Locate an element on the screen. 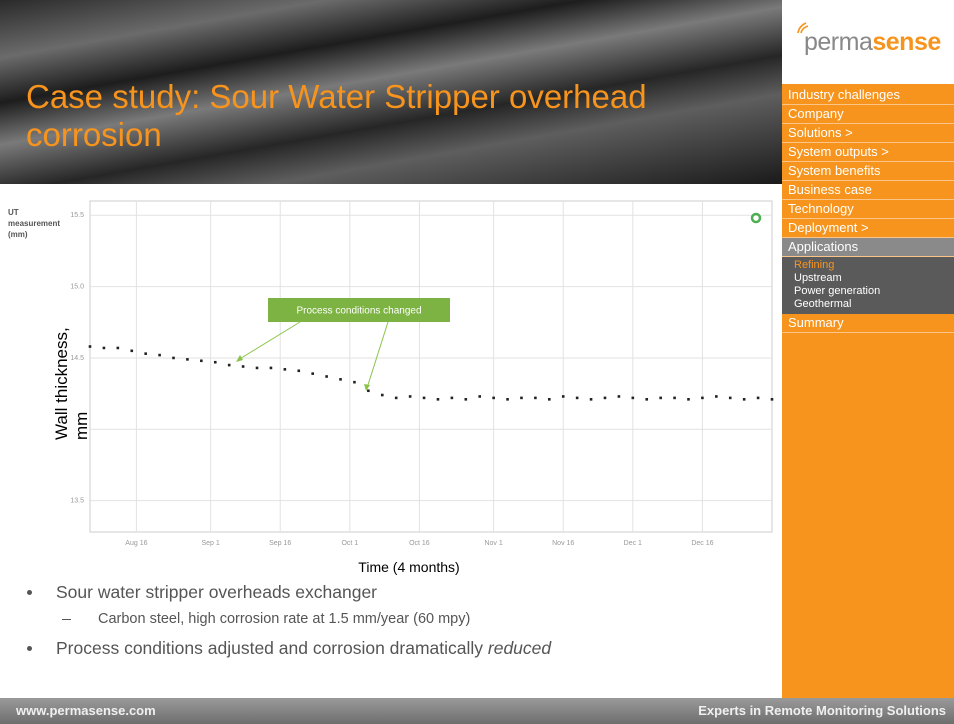  submenu-item: Geothermal is located at coordinates (823, 304).